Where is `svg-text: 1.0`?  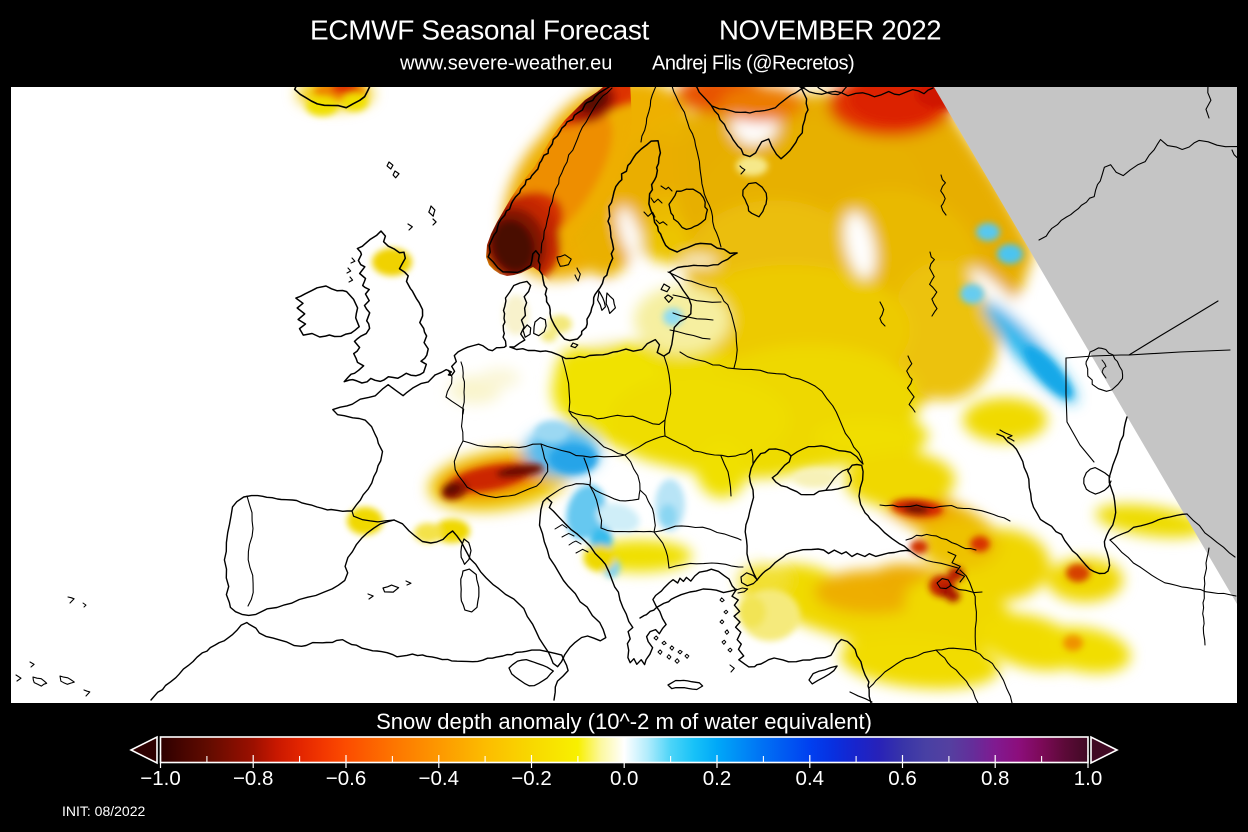 svg-text: 1.0 is located at coordinates (1088, 778).